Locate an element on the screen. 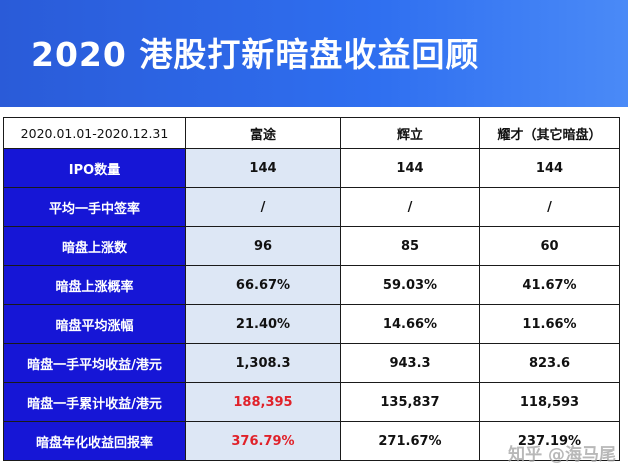 Image resolution: width=628 pixels, height=475 pixels. table-row: 暗盘一手平均收益/港元 1,308.3 943.3 823.6 is located at coordinates (311, 363).